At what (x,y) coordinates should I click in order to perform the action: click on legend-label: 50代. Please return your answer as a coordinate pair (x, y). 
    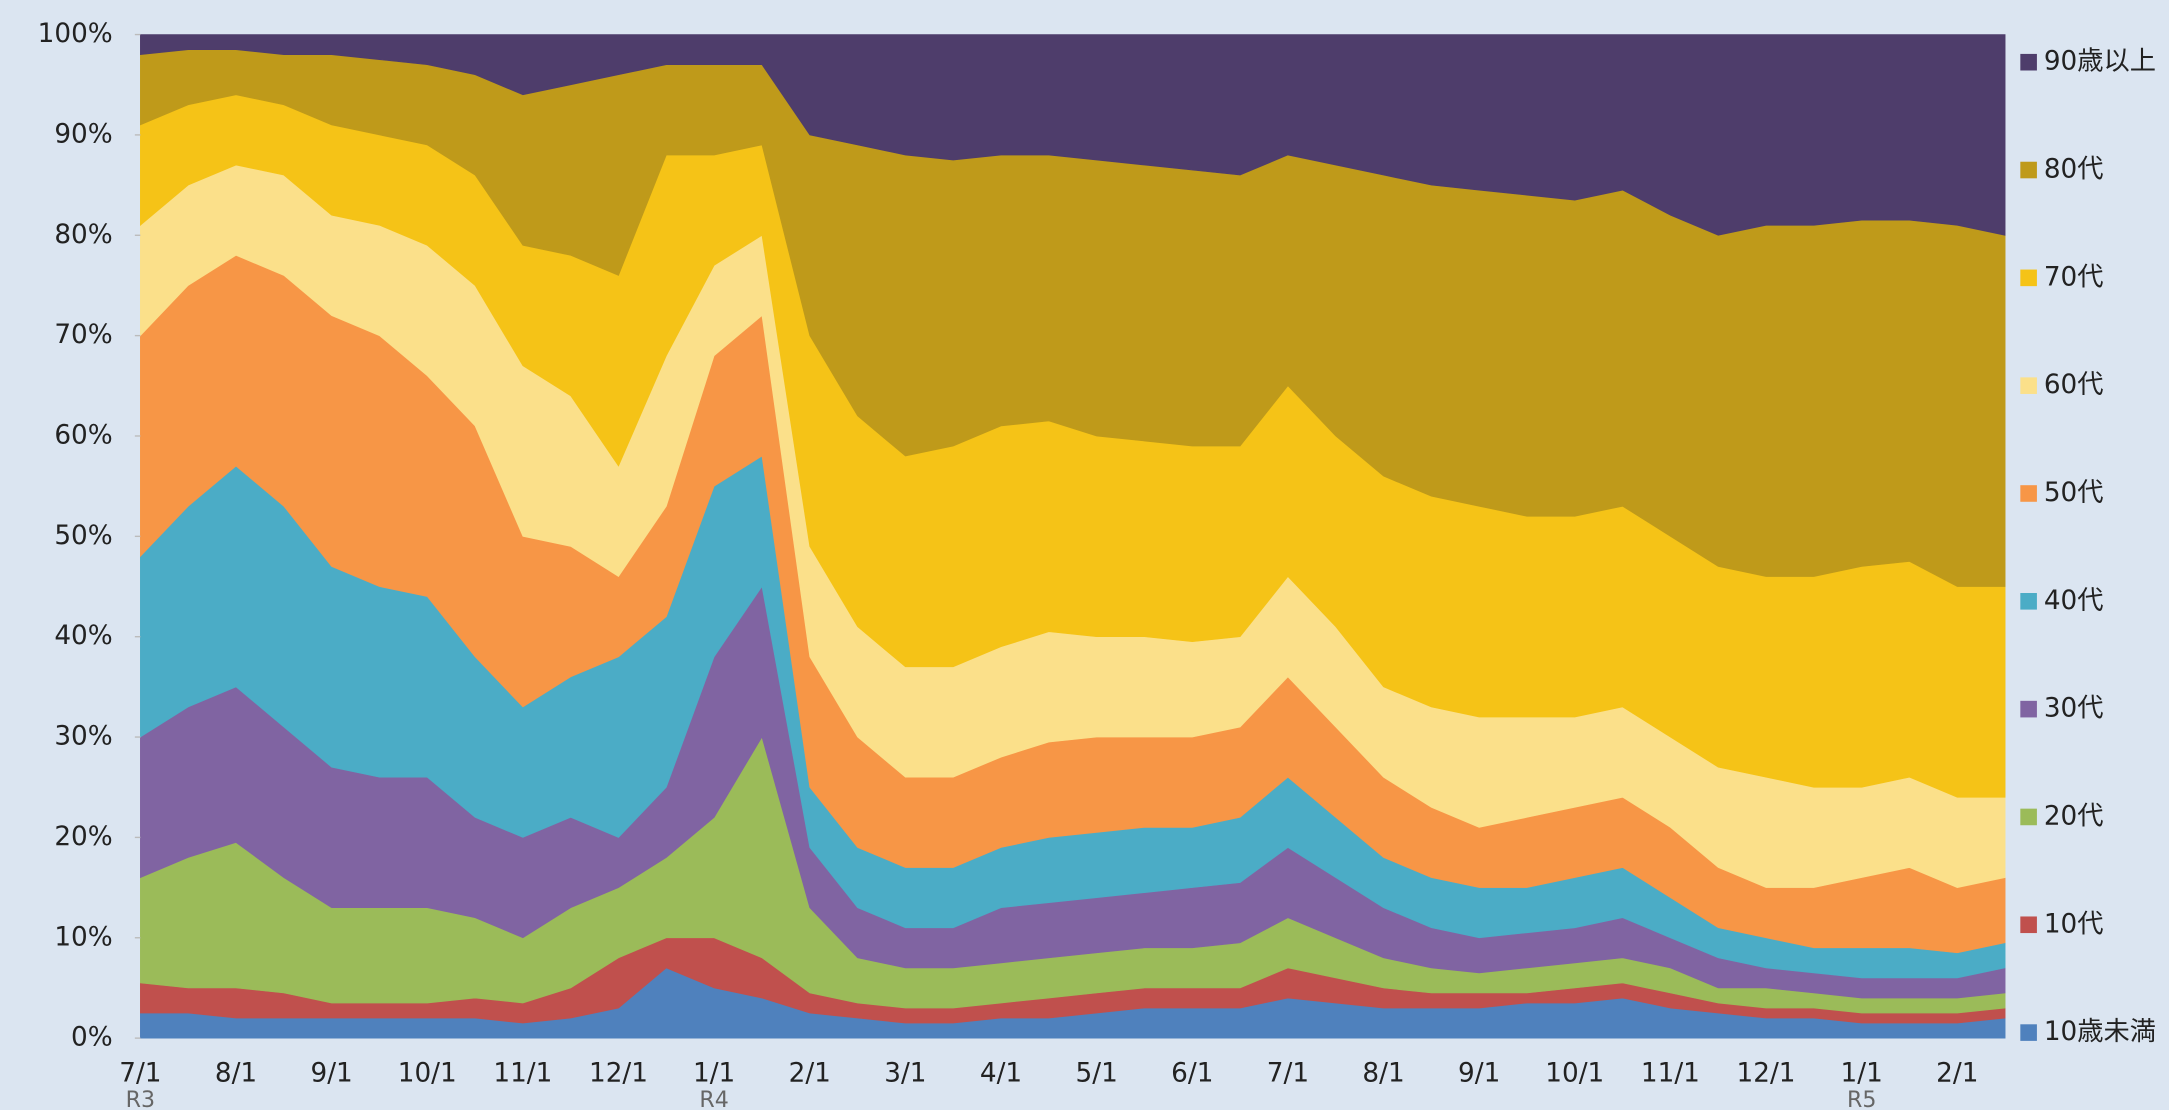
    Looking at the image, I should click on (2074, 493).